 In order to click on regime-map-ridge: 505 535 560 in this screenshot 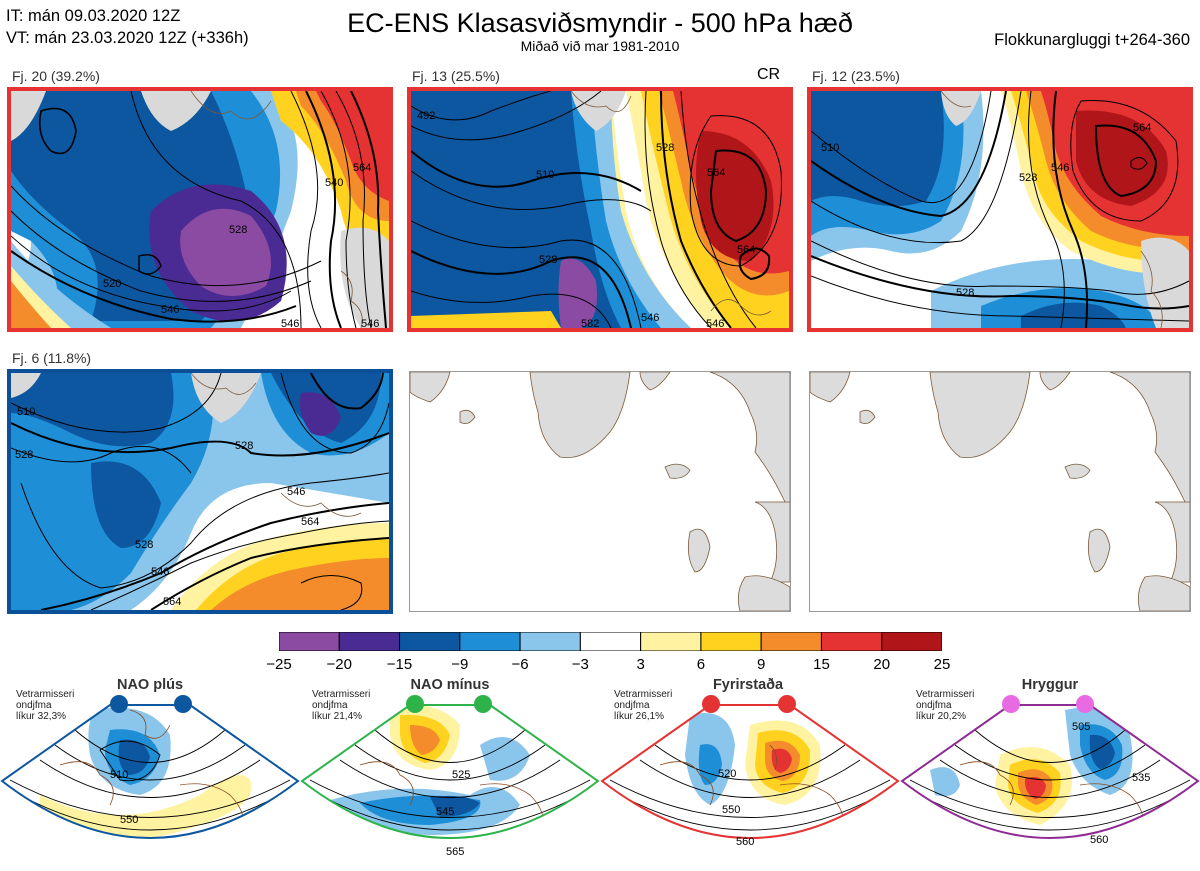, I will do `click(1050, 775)`.